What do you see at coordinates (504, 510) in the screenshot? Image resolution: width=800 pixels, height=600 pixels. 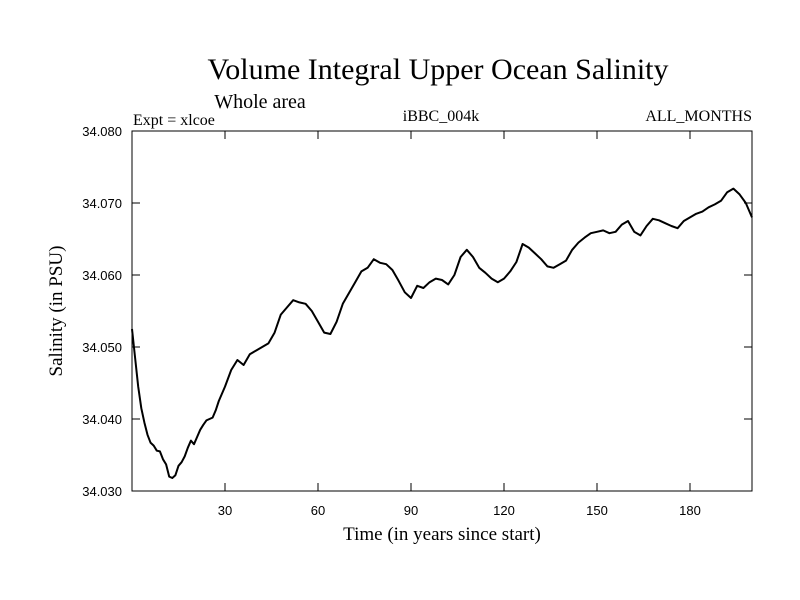 I see `x-tick-label: 120` at bounding box center [504, 510].